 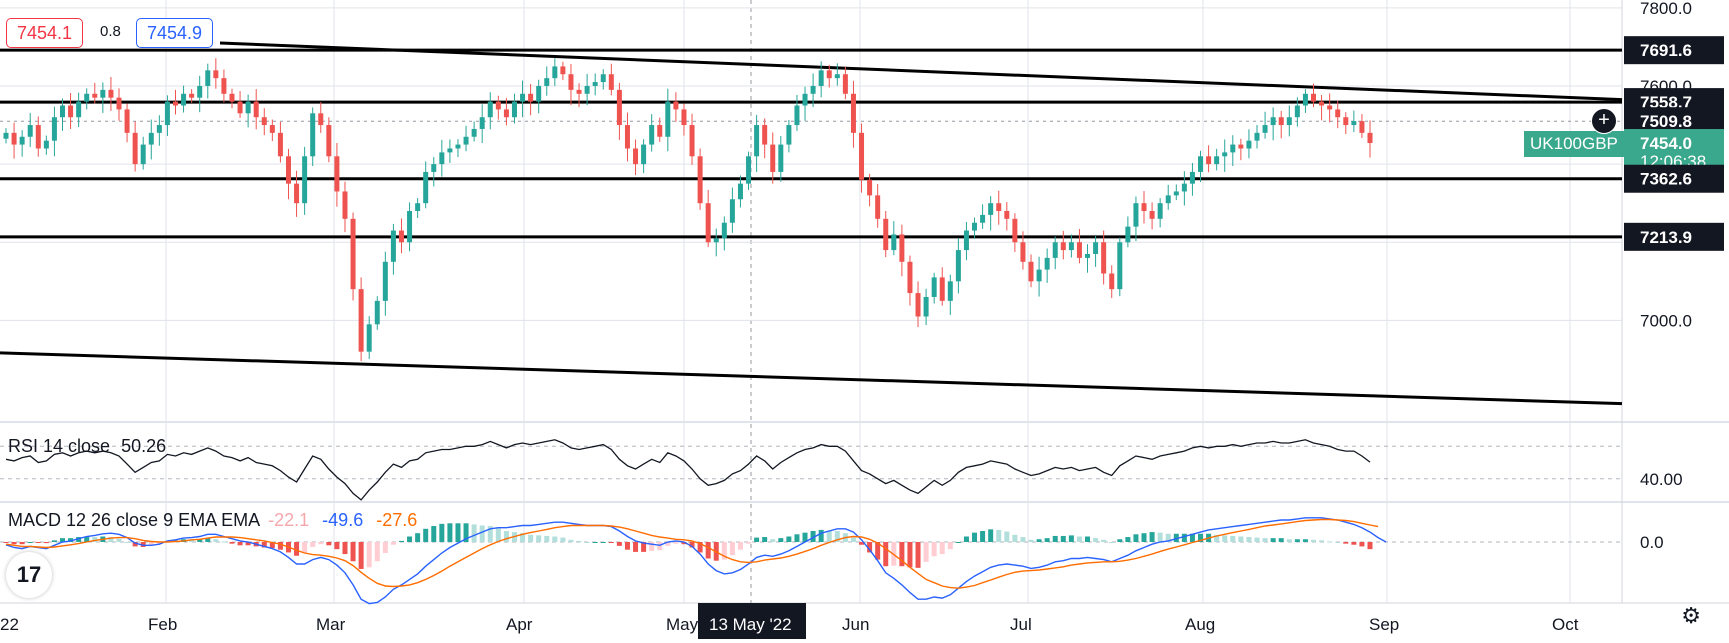 What do you see at coordinates (1565, 624) in the screenshot?
I see `time-tick-label: Oct` at bounding box center [1565, 624].